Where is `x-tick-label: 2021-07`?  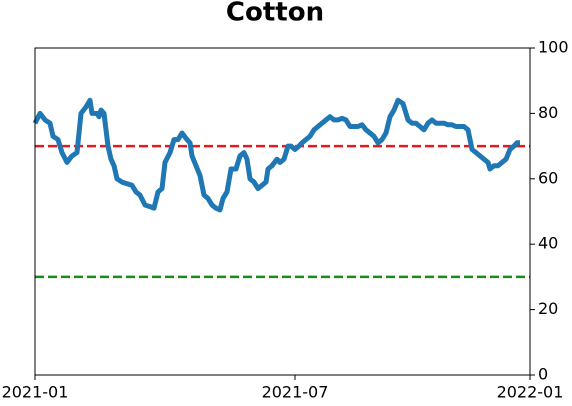
x-tick-label: 2021-07 is located at coordinates (295, 392).